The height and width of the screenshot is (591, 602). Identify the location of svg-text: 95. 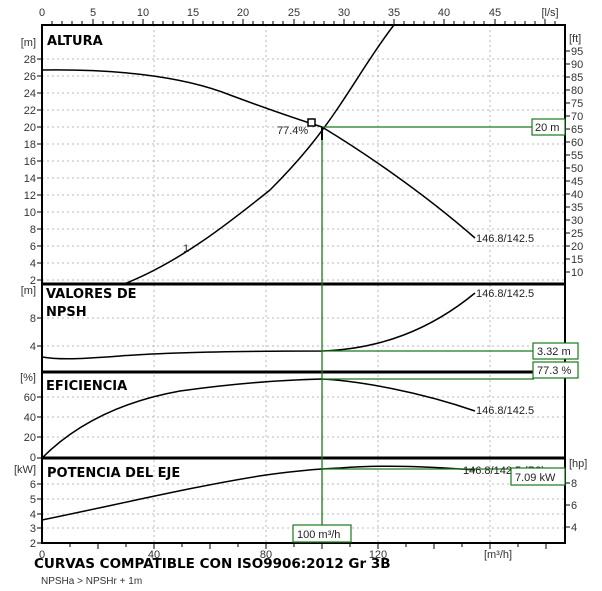
(577, 52).